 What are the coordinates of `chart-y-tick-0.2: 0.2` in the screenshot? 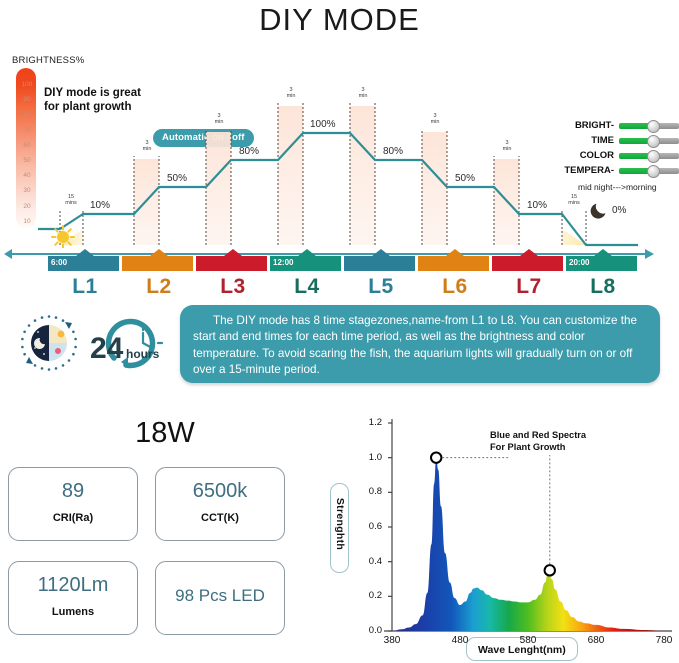 It's located at (375, 596).